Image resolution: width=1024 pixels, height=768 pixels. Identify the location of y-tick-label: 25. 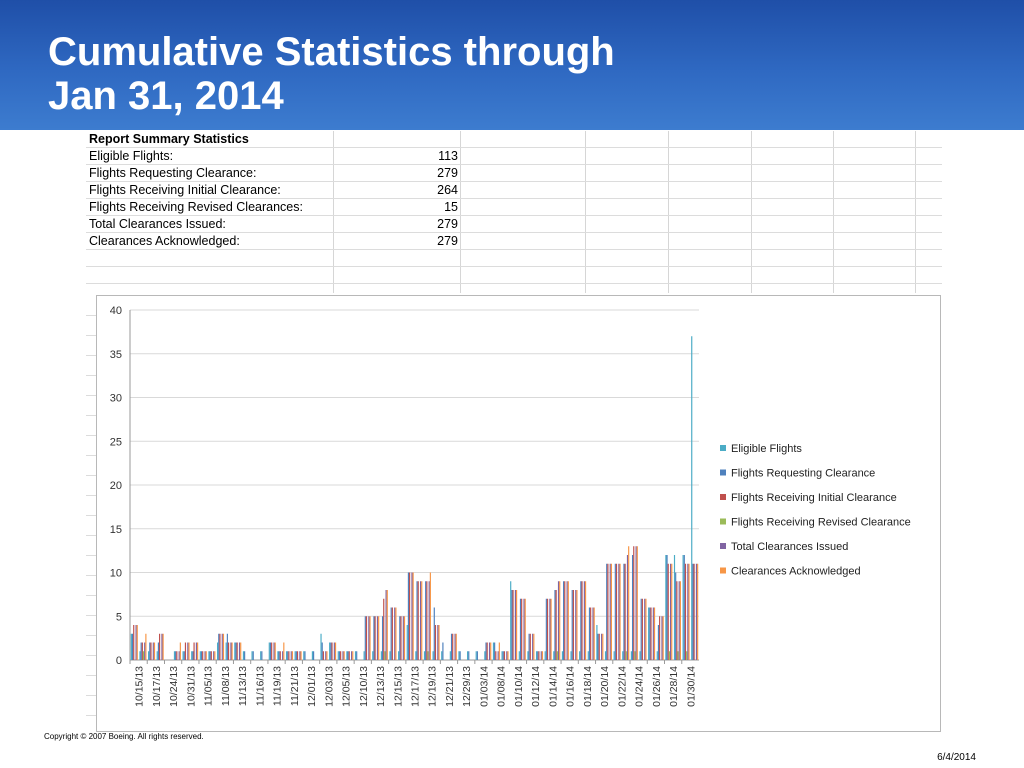
(116, 442).